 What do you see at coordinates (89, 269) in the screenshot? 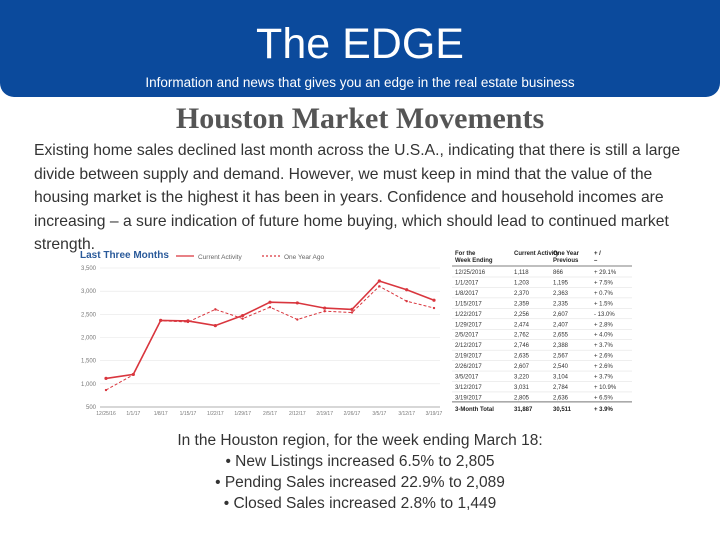
I see `y-tick-label: 3,500` at bounding box center [89, 269].